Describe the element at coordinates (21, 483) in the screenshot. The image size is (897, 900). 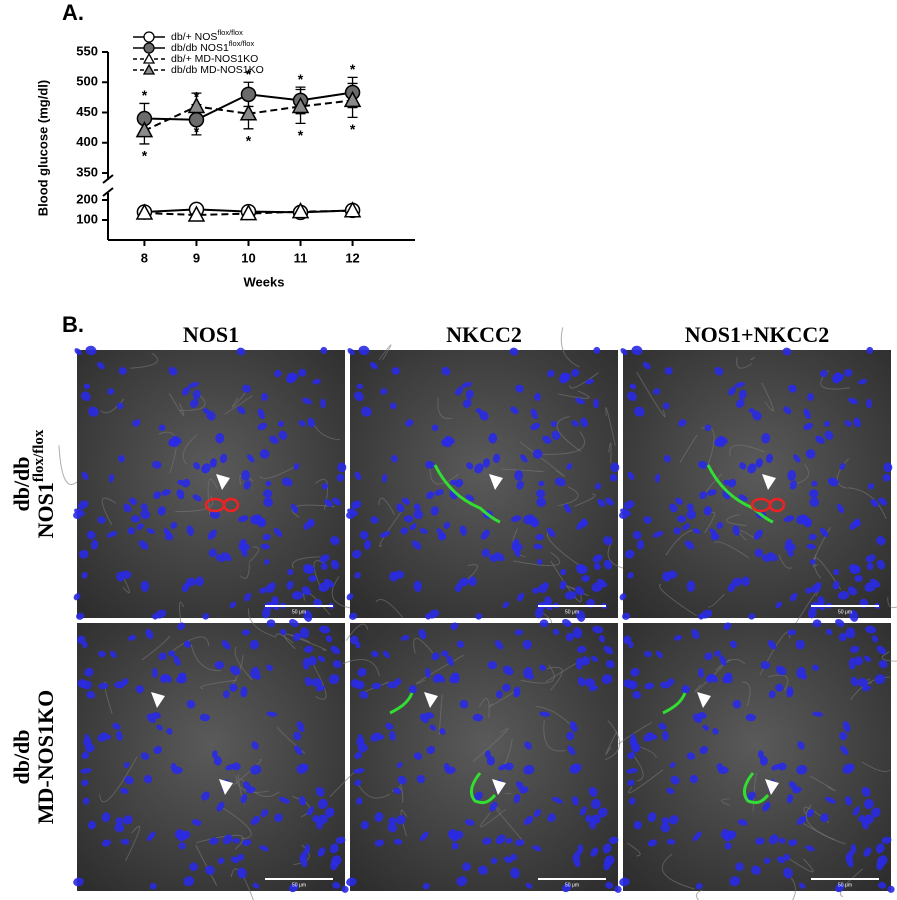
I see `row-label: db/db` at that location.